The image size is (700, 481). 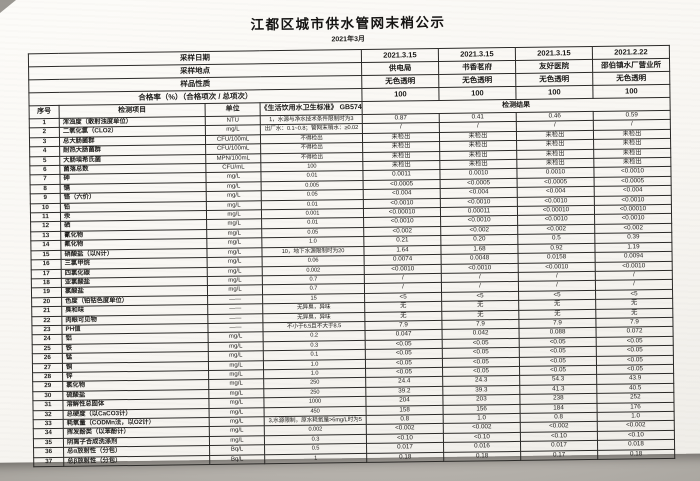 What do you see at coordinates (47, 386) in the screenshot?
I see `row-number: 29` at bounding box center [47, 386].